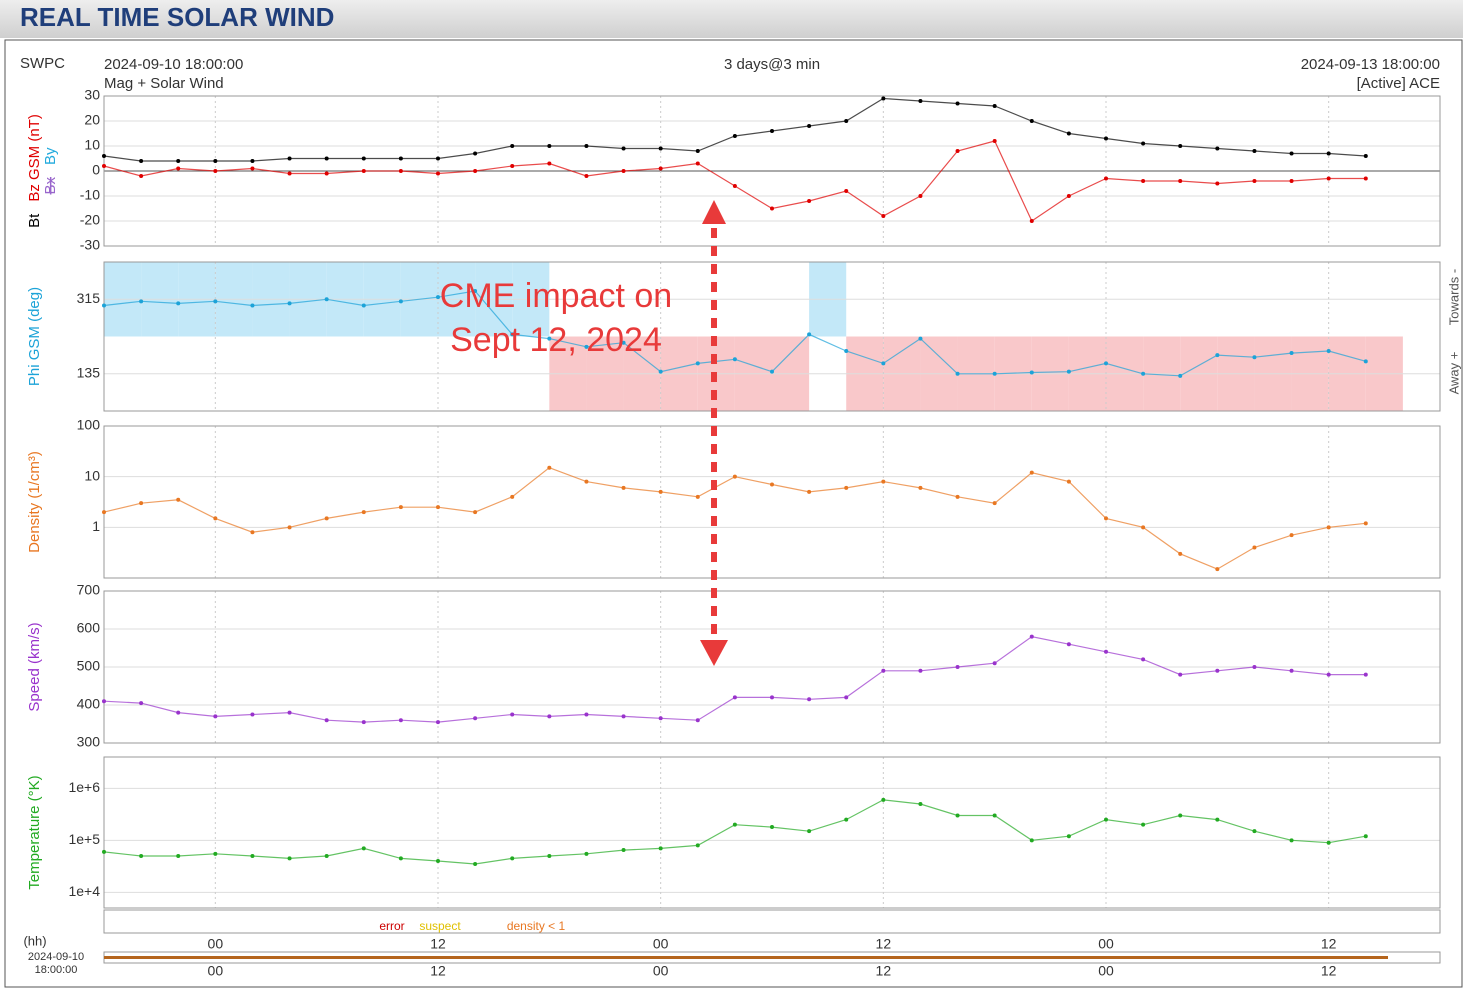 The image size is (1463, 988). Describe the element at coordinates (440, 926) in the screenshot. I see `flag-legend: suspect` at that location.